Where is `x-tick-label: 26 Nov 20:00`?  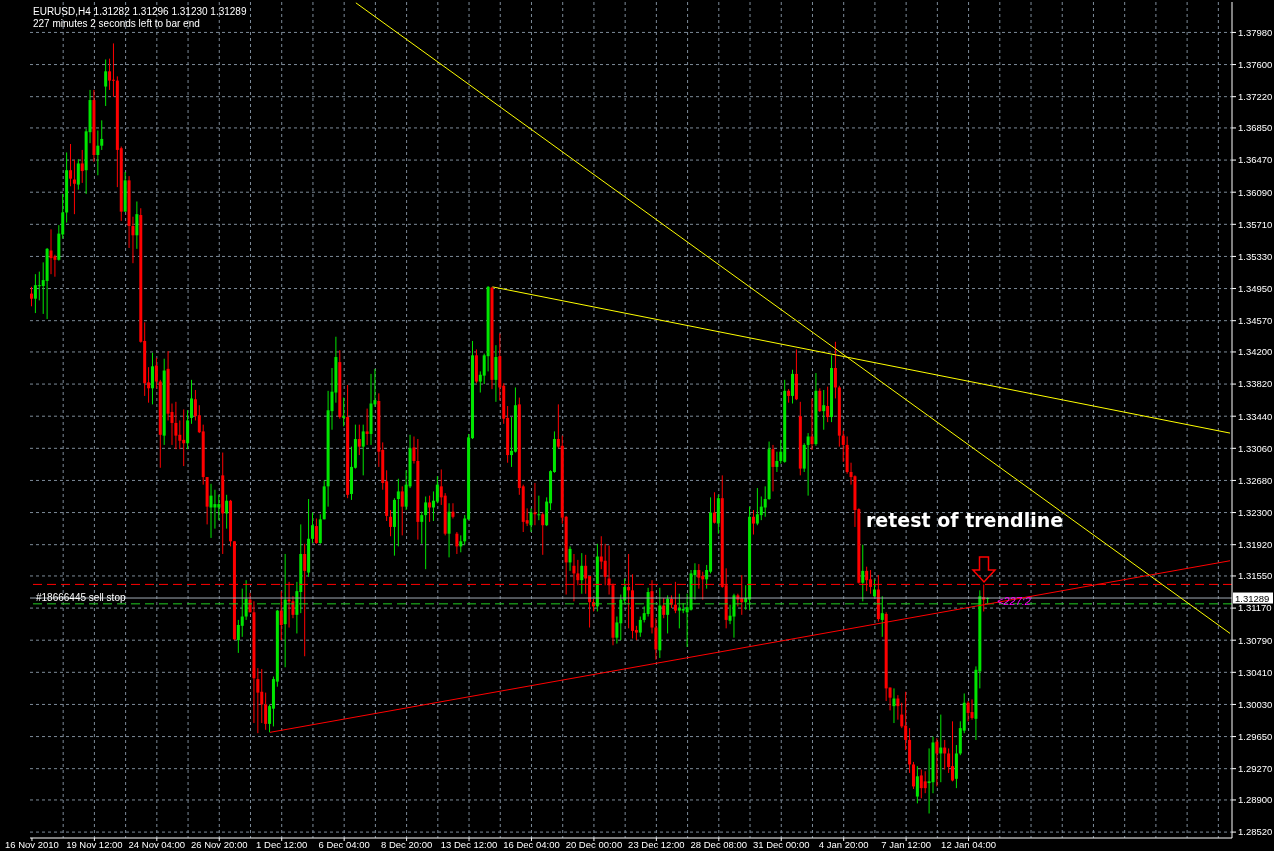 x-tick-label: 26 Nov 20:00 is located at coordinates (219, 844).